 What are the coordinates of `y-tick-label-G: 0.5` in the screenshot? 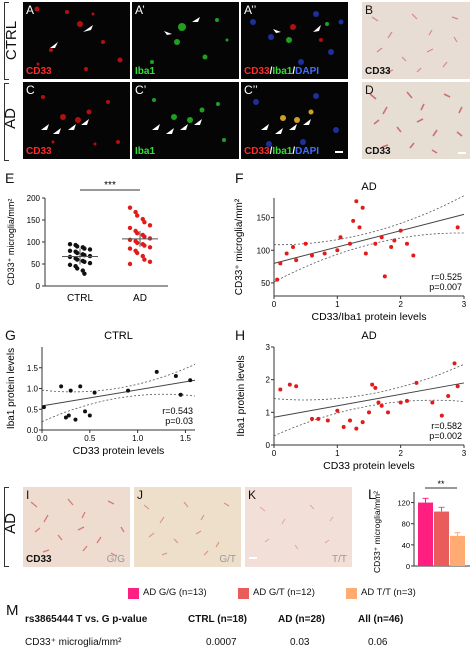 It's located at (33, 409).